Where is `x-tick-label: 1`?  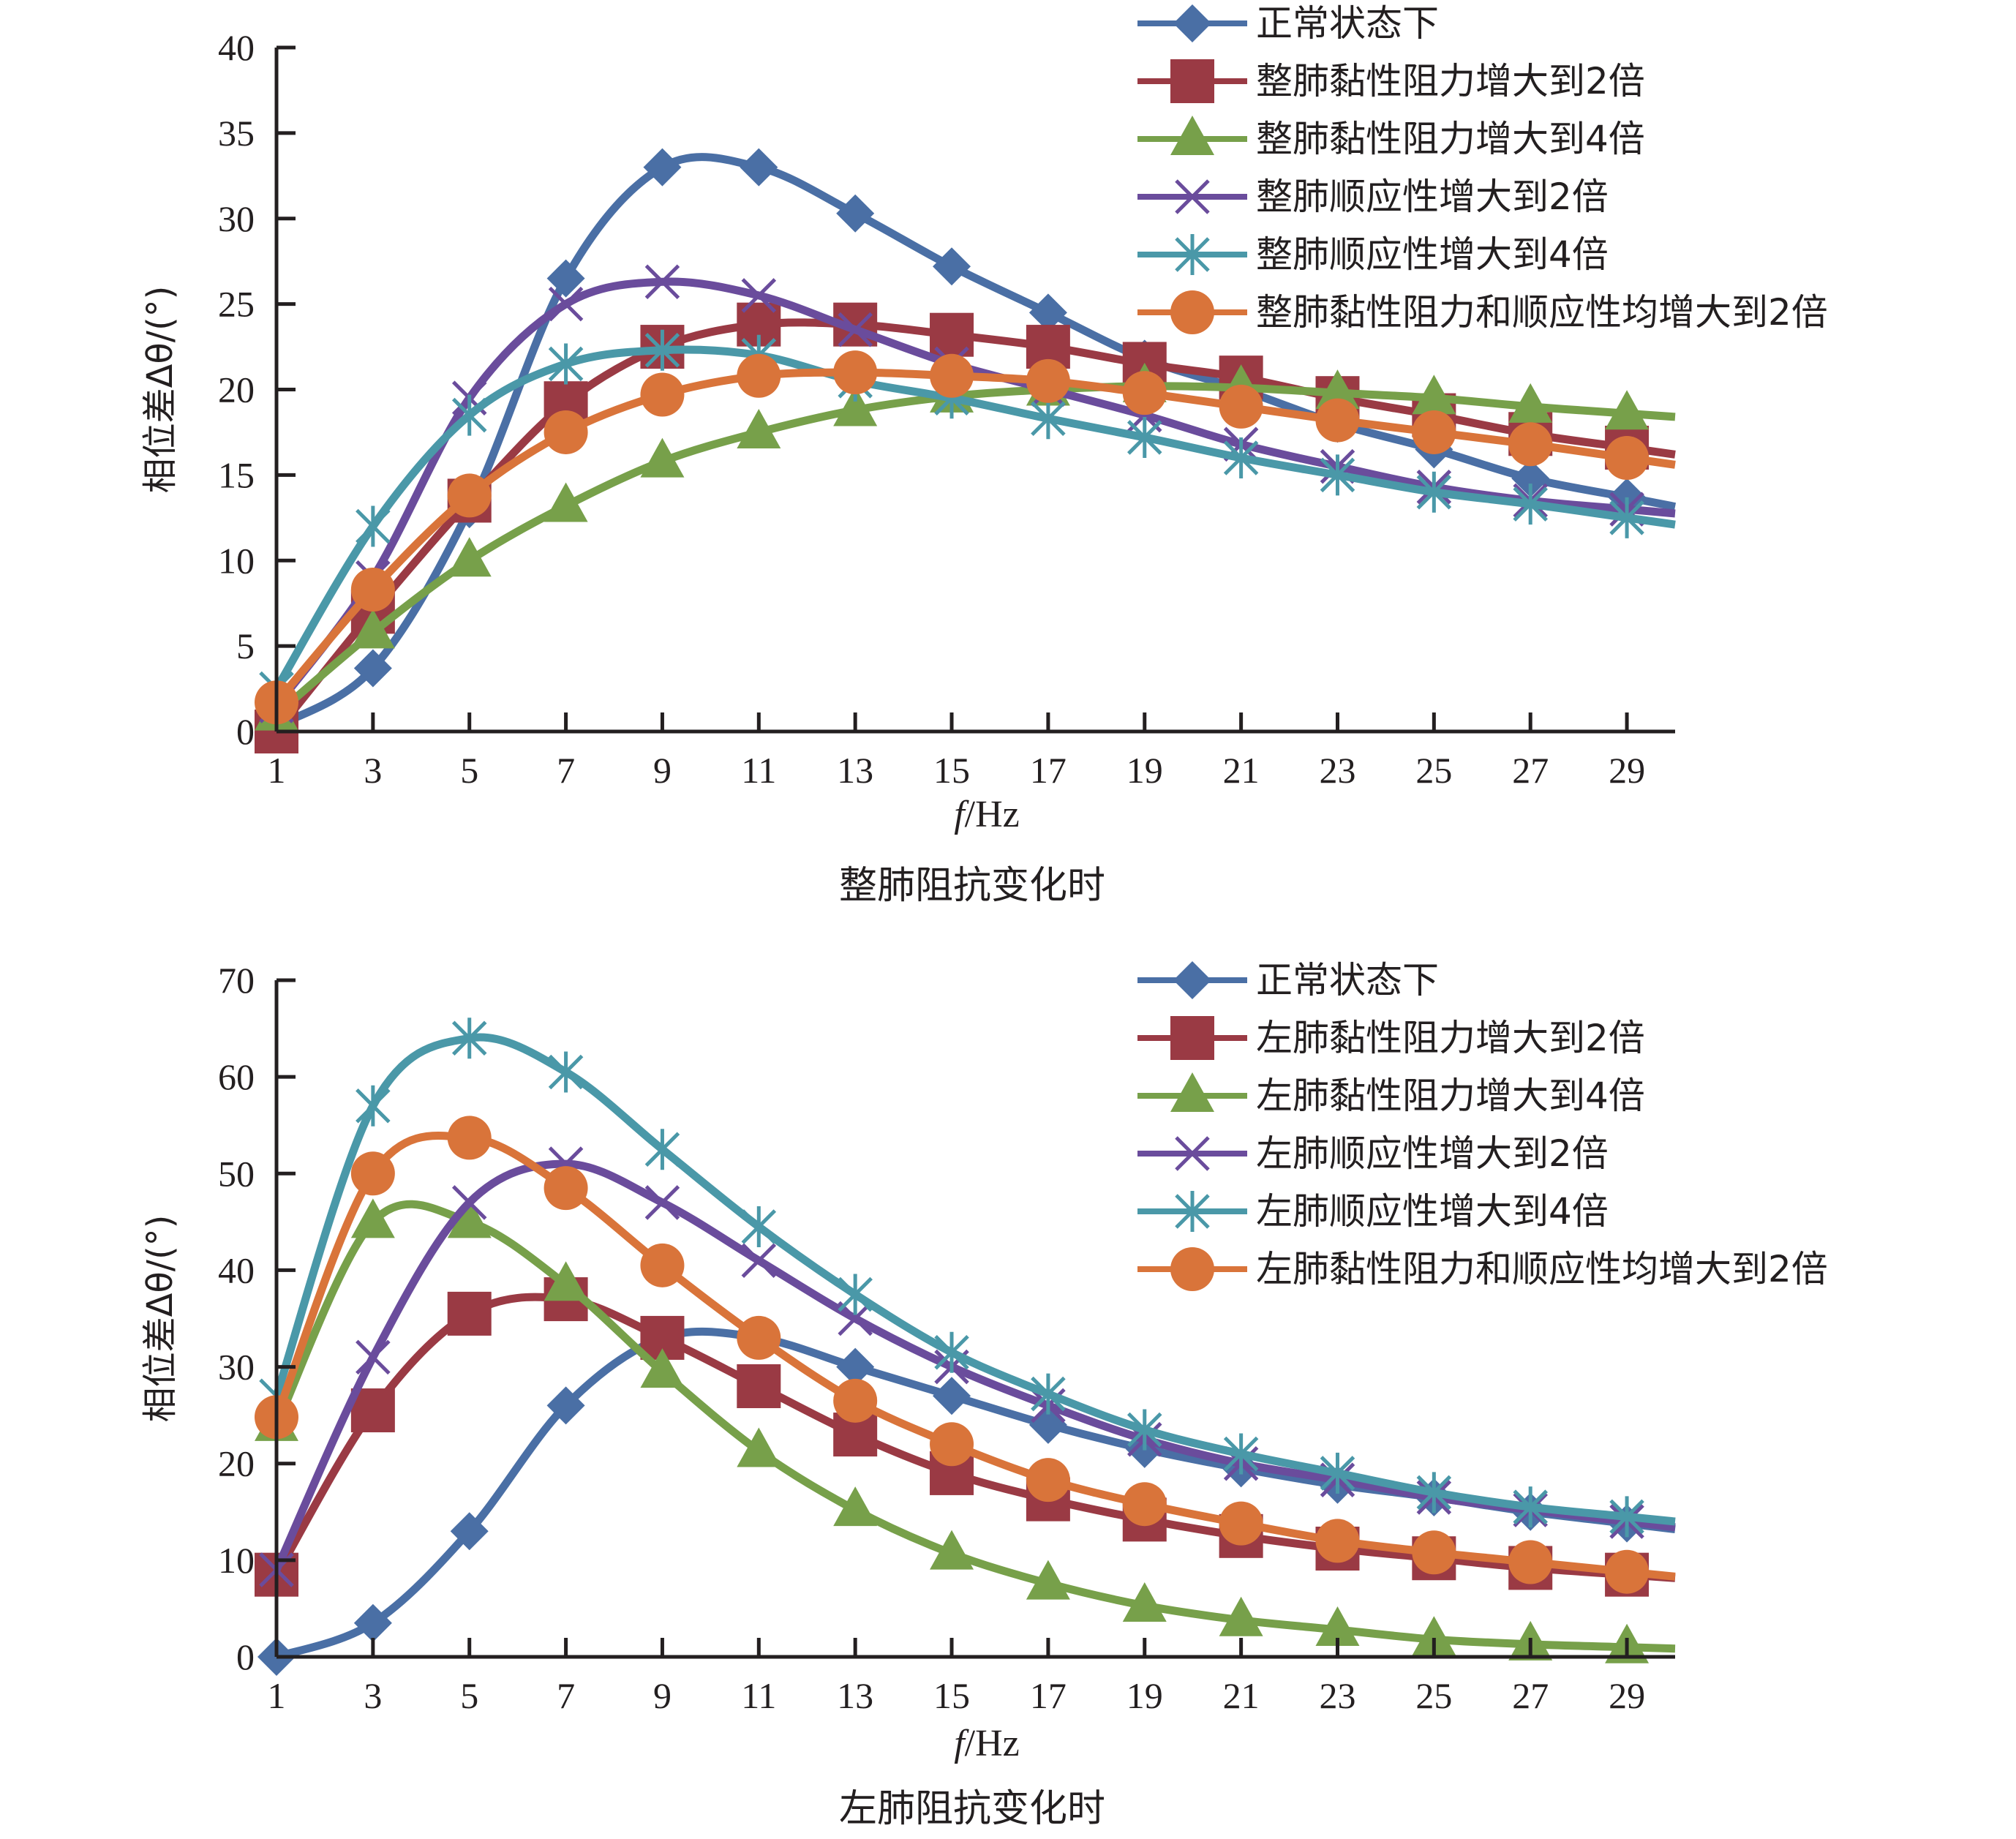 x-tick-label: 1 is located at coordinates (277, 1695).